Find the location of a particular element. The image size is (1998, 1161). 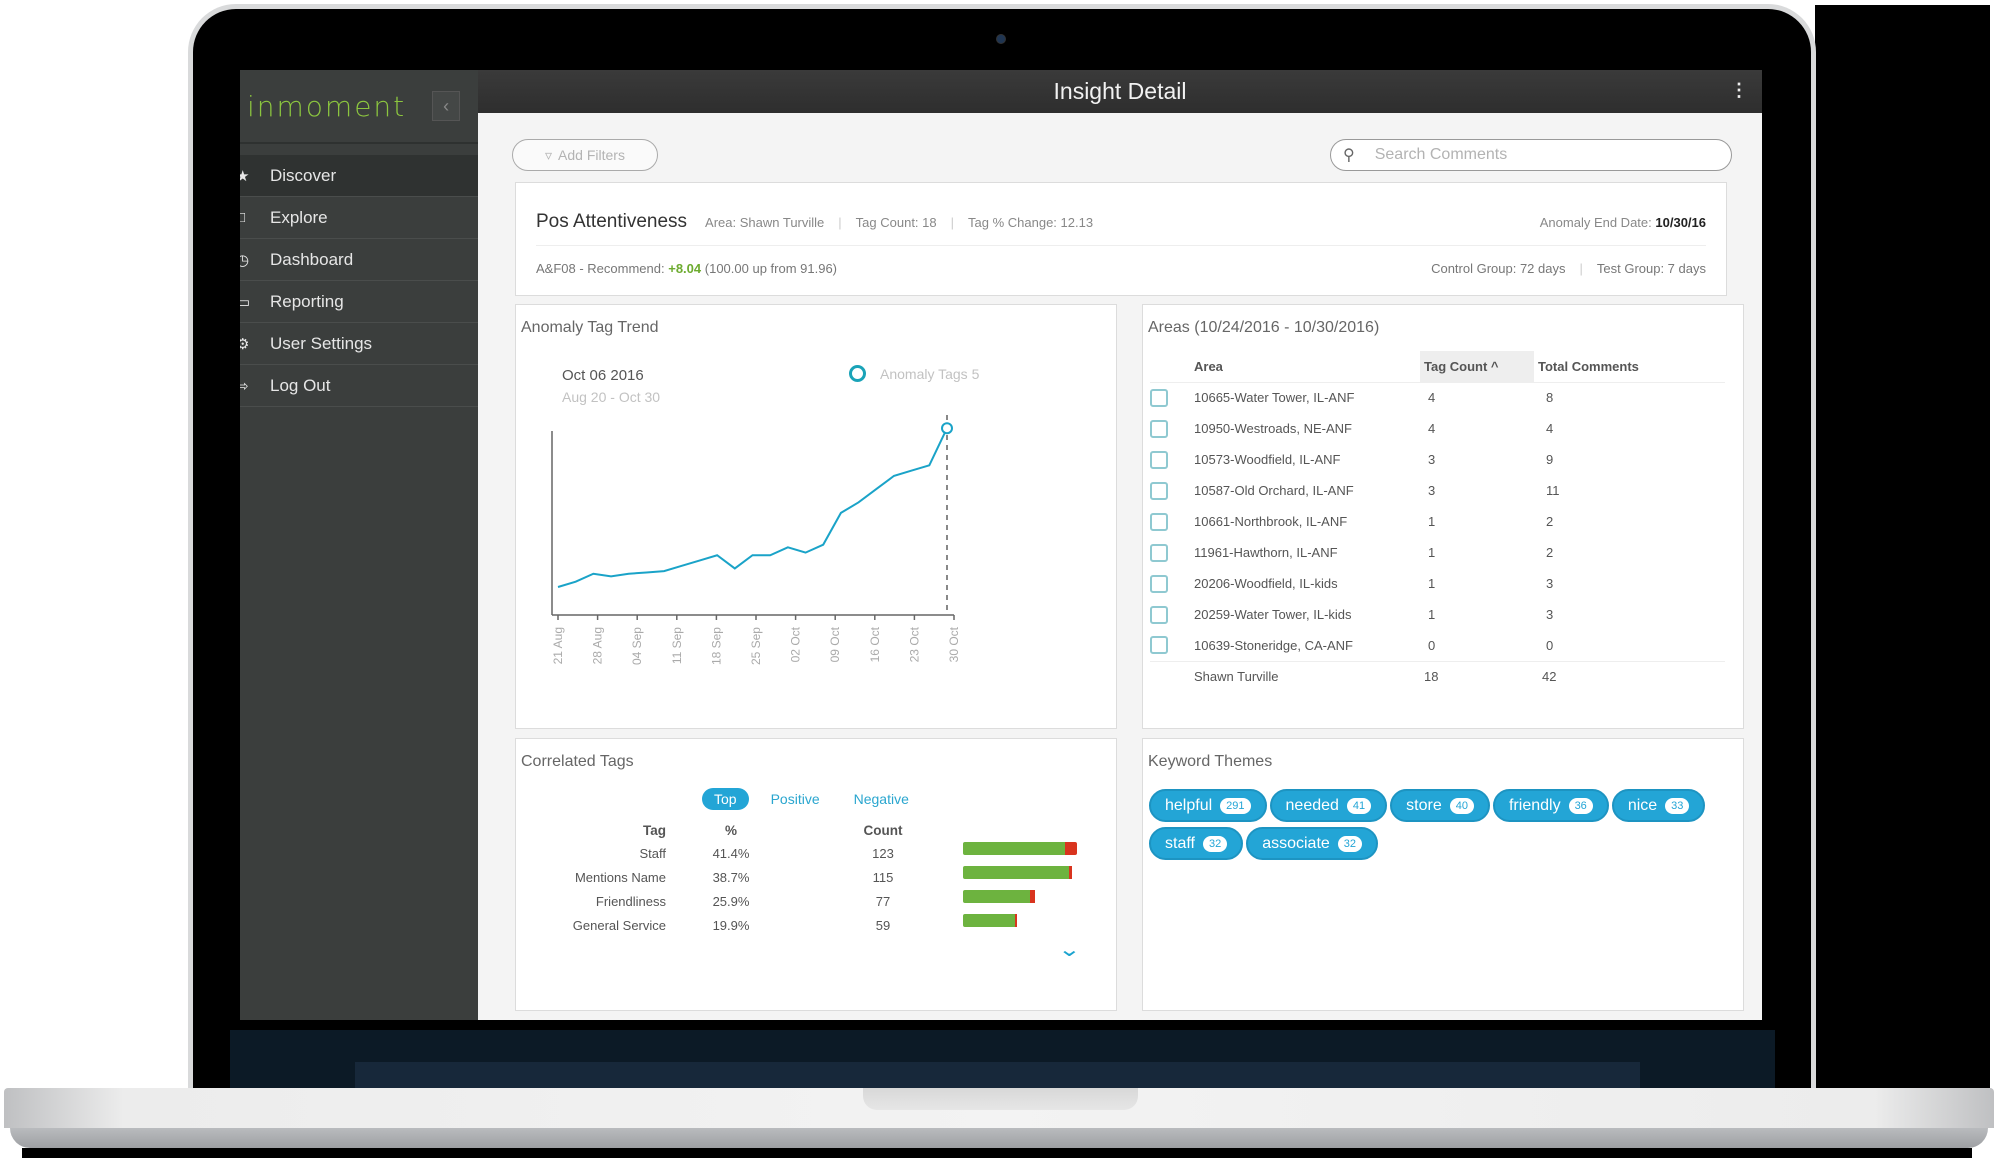

keyword-pill: store 40 is located at coordinates (1440, 805).